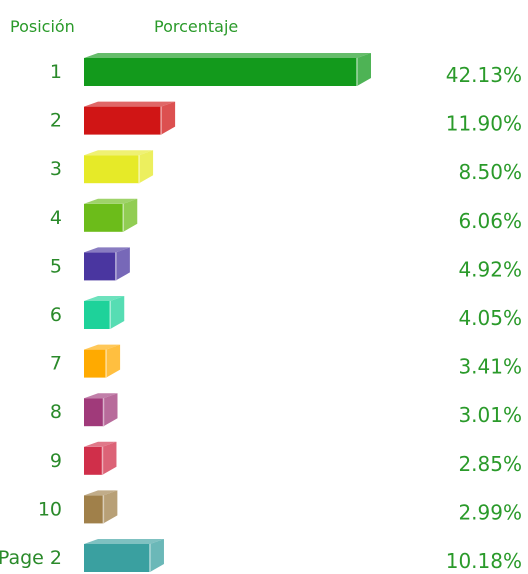 The image size is (528, 574). Describe the element at coordinates (490, 367) in the screenshot. I see `percentage-label: 3.41%` at that location.